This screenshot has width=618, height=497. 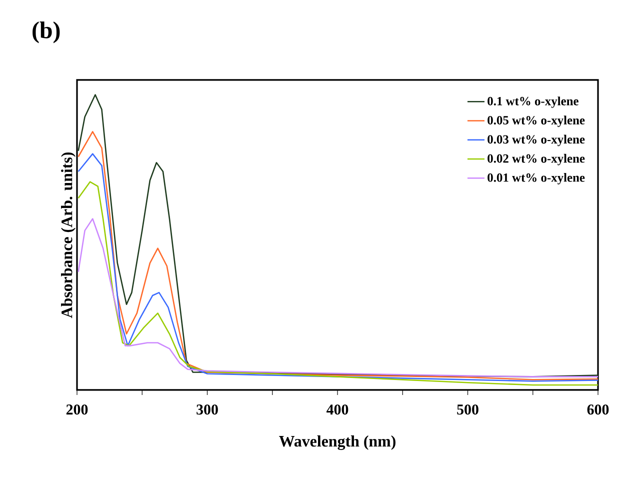 What do you see at coordinates (207, 409) in the screenshot?
I see `x-tick-label: 300` at bounding box center [207, 409].